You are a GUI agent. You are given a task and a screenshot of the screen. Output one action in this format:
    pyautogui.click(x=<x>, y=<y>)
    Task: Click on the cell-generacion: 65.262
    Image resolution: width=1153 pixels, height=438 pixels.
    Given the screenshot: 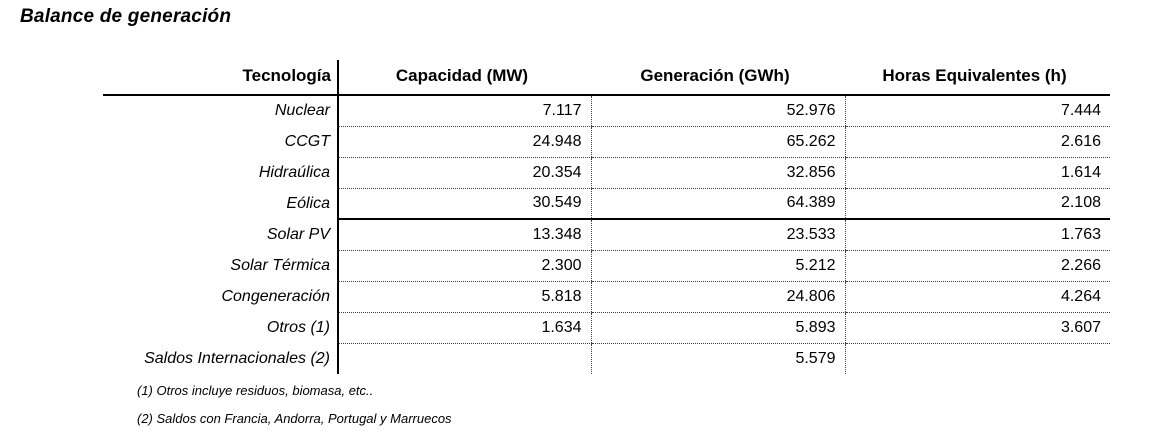 What is the action you would take?
    pyautogui.click(x=717, y=142)
    